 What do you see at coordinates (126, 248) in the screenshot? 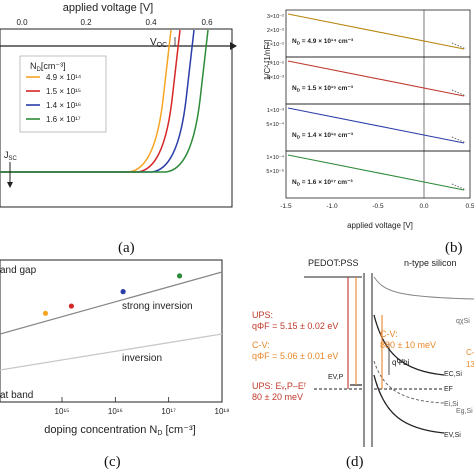
I see `panel-a-caption: (a)` at bounding box center [126, 248].